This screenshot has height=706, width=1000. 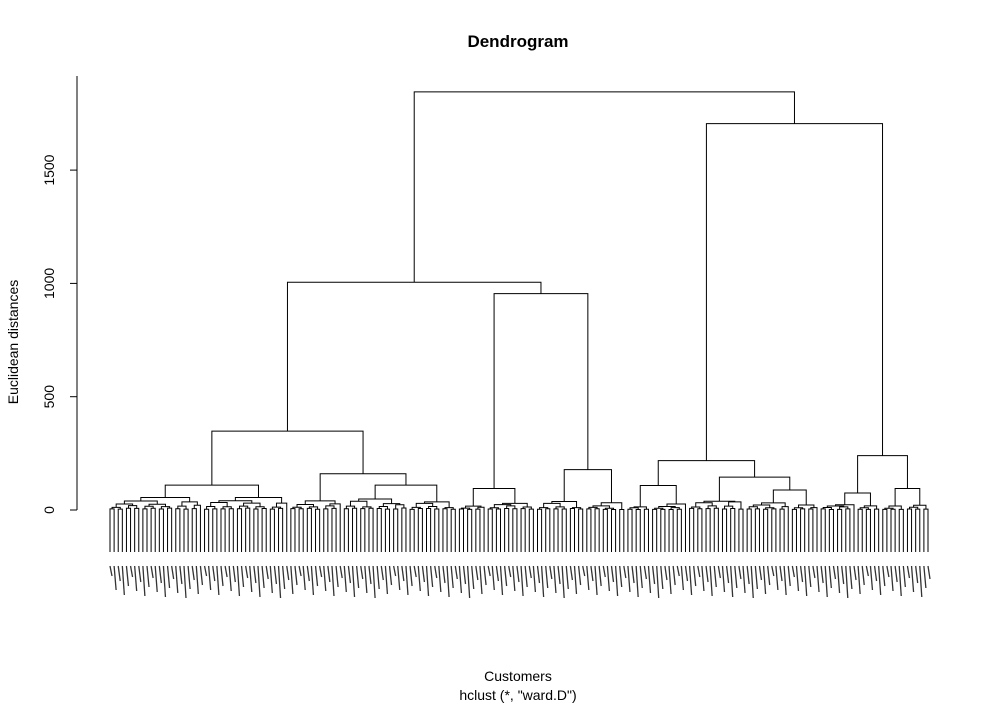 What do you see at coordinates (211, 491) in the screenshot?
I see `merge-A1a` at bounding box center [211, 491].